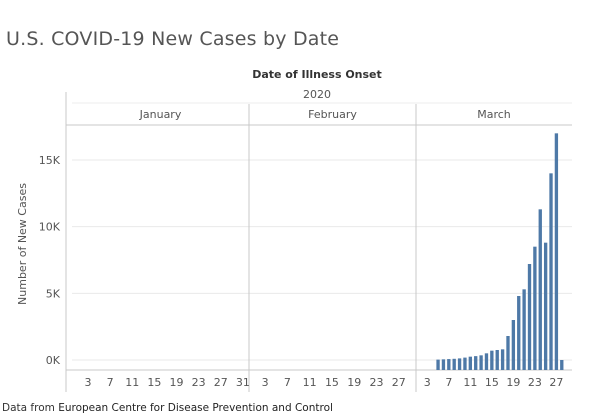  What do you see at coordinates (354, 382) in the screenshot?
I see `x-tick-february-19: 19` at bounding box center [354, 382].